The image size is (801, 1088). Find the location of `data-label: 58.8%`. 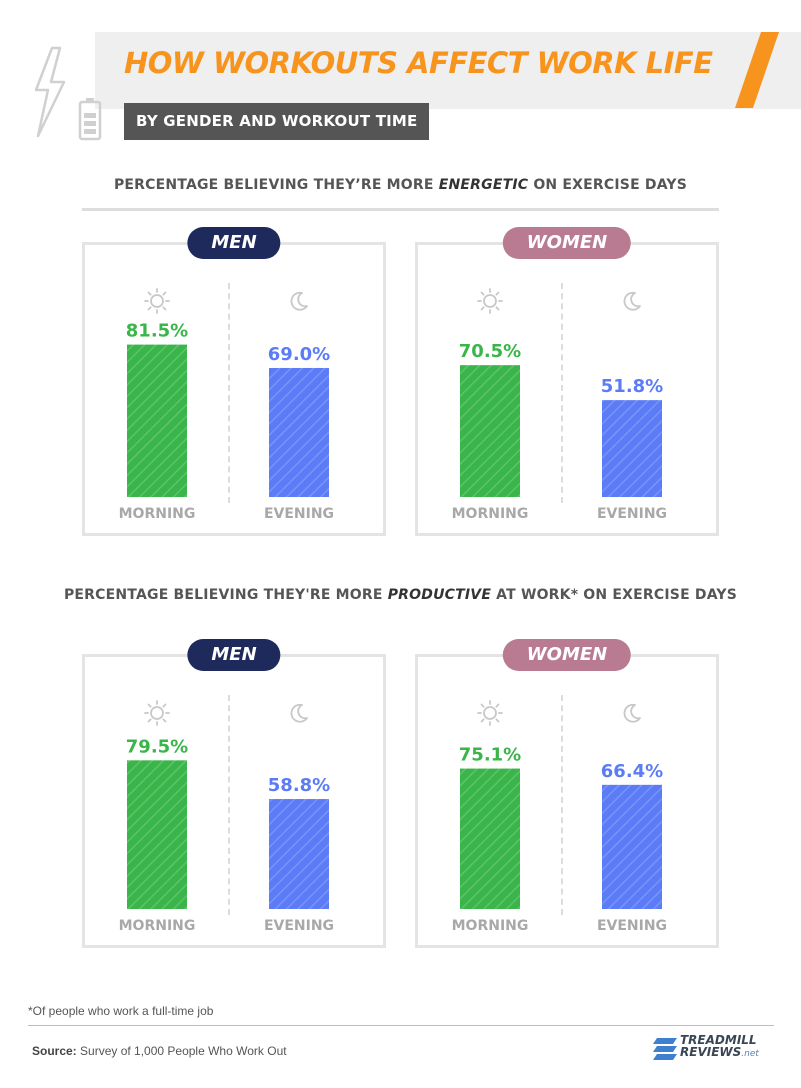

data-label: 58.8% is located at coordinates (299, 785).